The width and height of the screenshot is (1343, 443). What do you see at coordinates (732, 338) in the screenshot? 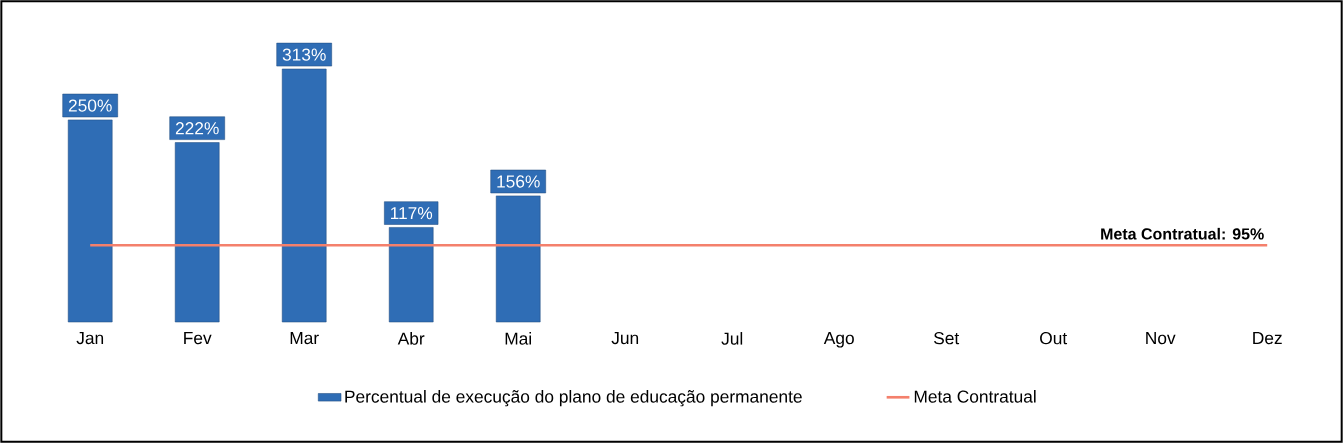
I see `x-tick-label: Jul` at bounding box center [732, 338].